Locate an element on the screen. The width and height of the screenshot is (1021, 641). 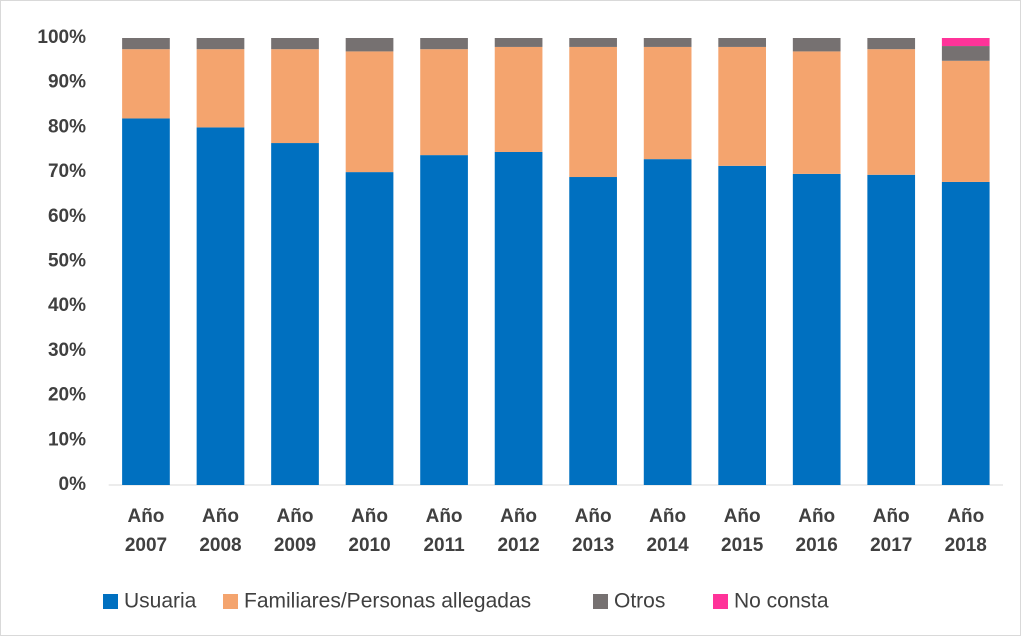
x-tick-label: Año 2008 is located at coordinates (220, 531).